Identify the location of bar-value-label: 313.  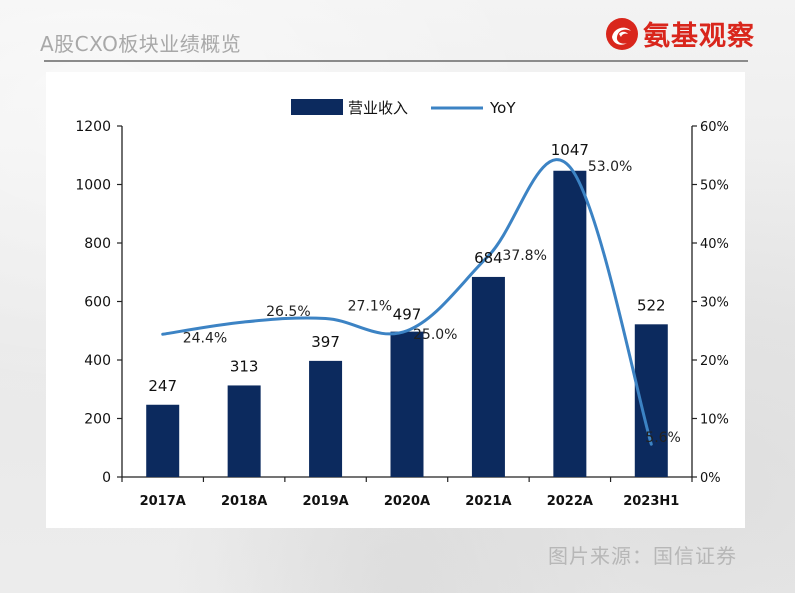
(244, 366).